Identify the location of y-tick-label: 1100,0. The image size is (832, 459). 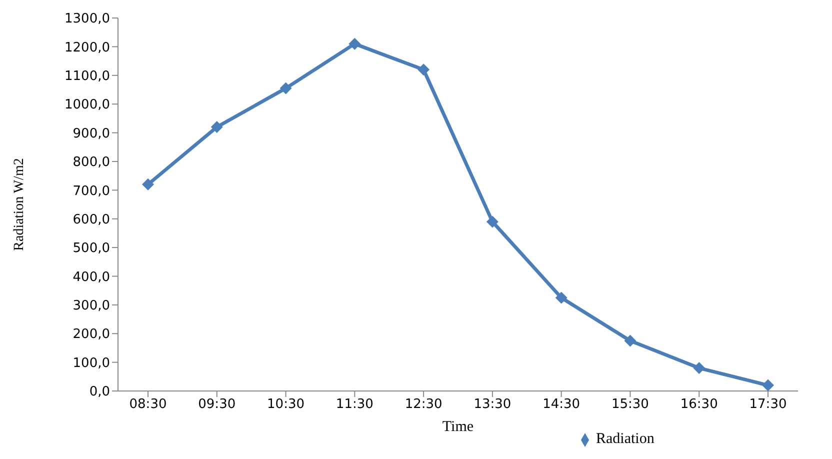
(87, 76).